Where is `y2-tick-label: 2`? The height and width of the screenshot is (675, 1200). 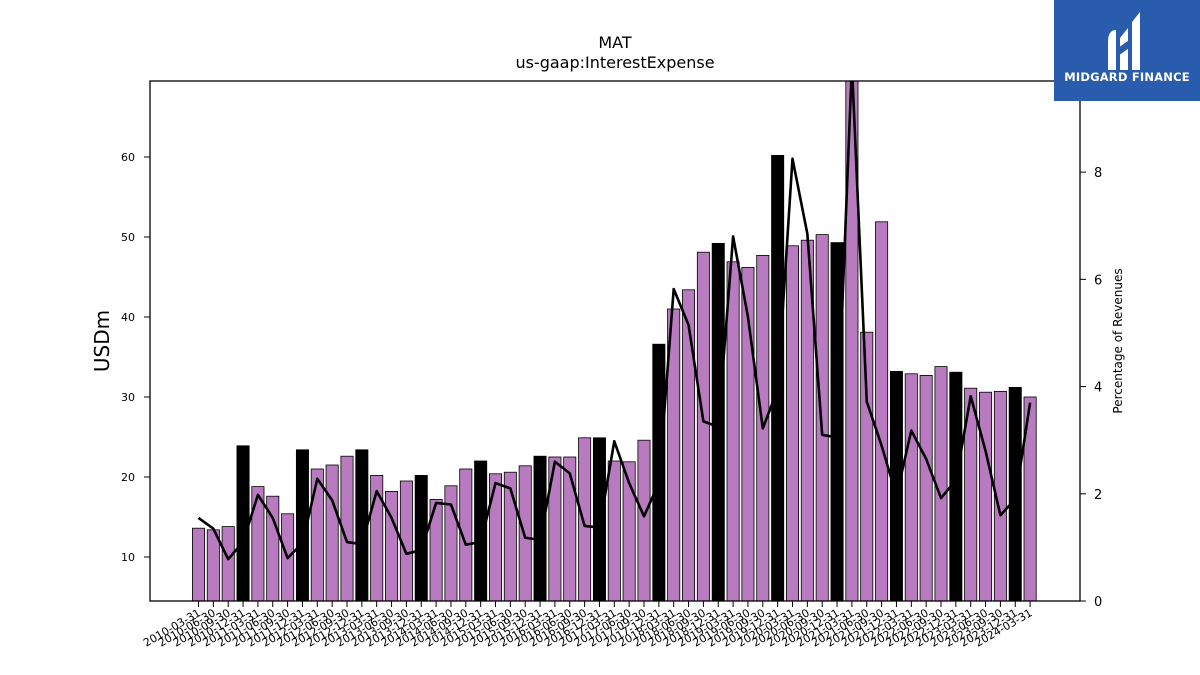
y2-tick-label: 2 is located at coordinates (1098, 495).